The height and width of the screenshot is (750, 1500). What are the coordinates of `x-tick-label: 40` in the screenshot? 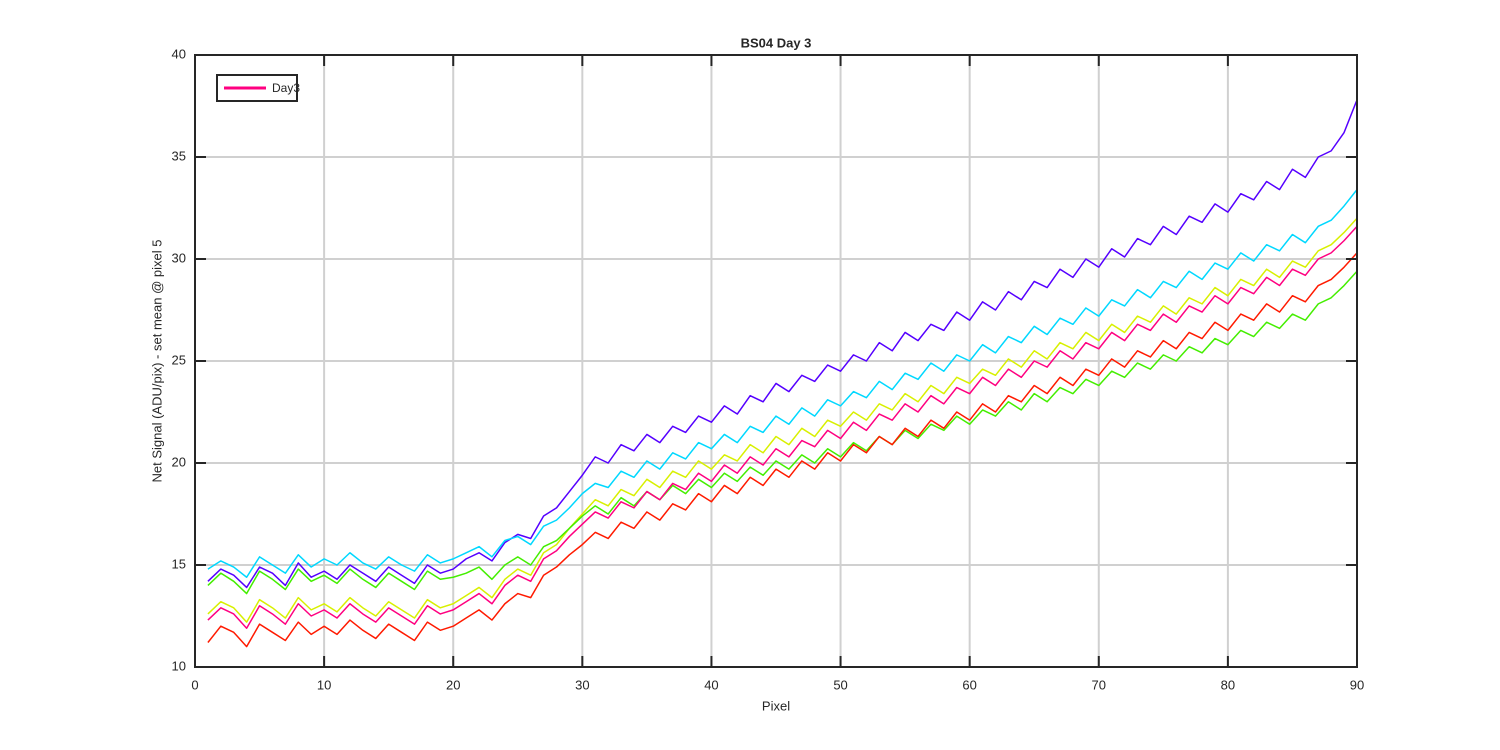 It's located at (711, 684).